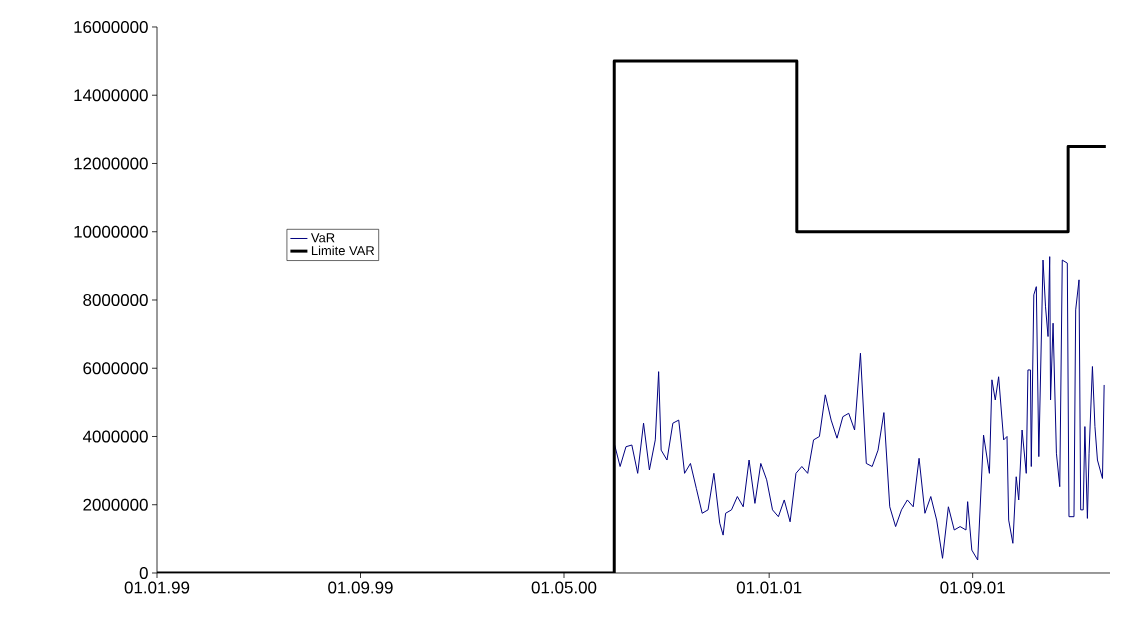 The width and height of the screenshot is (1125, 630). Describe the element at coordinates (143, 572) in the screenshot. I see `y-tick-label: 0` at that location.